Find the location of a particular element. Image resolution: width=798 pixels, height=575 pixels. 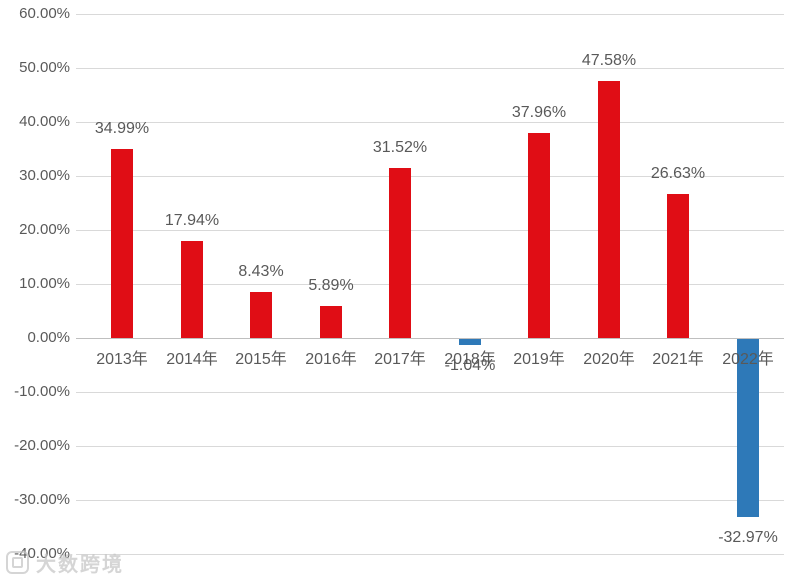

bar-2022年 is located at coordinates (748, 428).